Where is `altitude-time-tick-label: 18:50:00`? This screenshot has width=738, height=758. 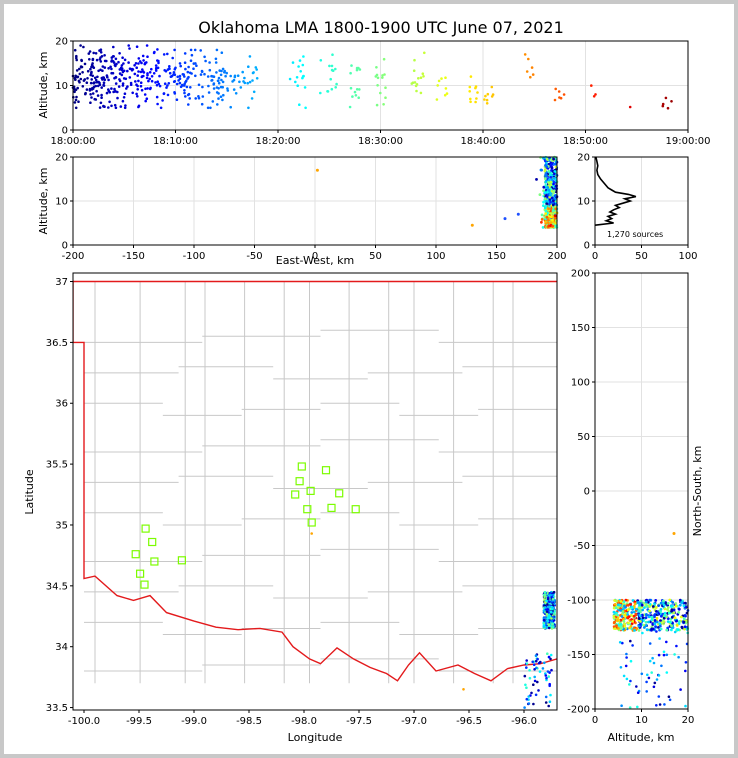
altitude-time-tick-label: 18:50:00 is located at coordinates (585, 141).